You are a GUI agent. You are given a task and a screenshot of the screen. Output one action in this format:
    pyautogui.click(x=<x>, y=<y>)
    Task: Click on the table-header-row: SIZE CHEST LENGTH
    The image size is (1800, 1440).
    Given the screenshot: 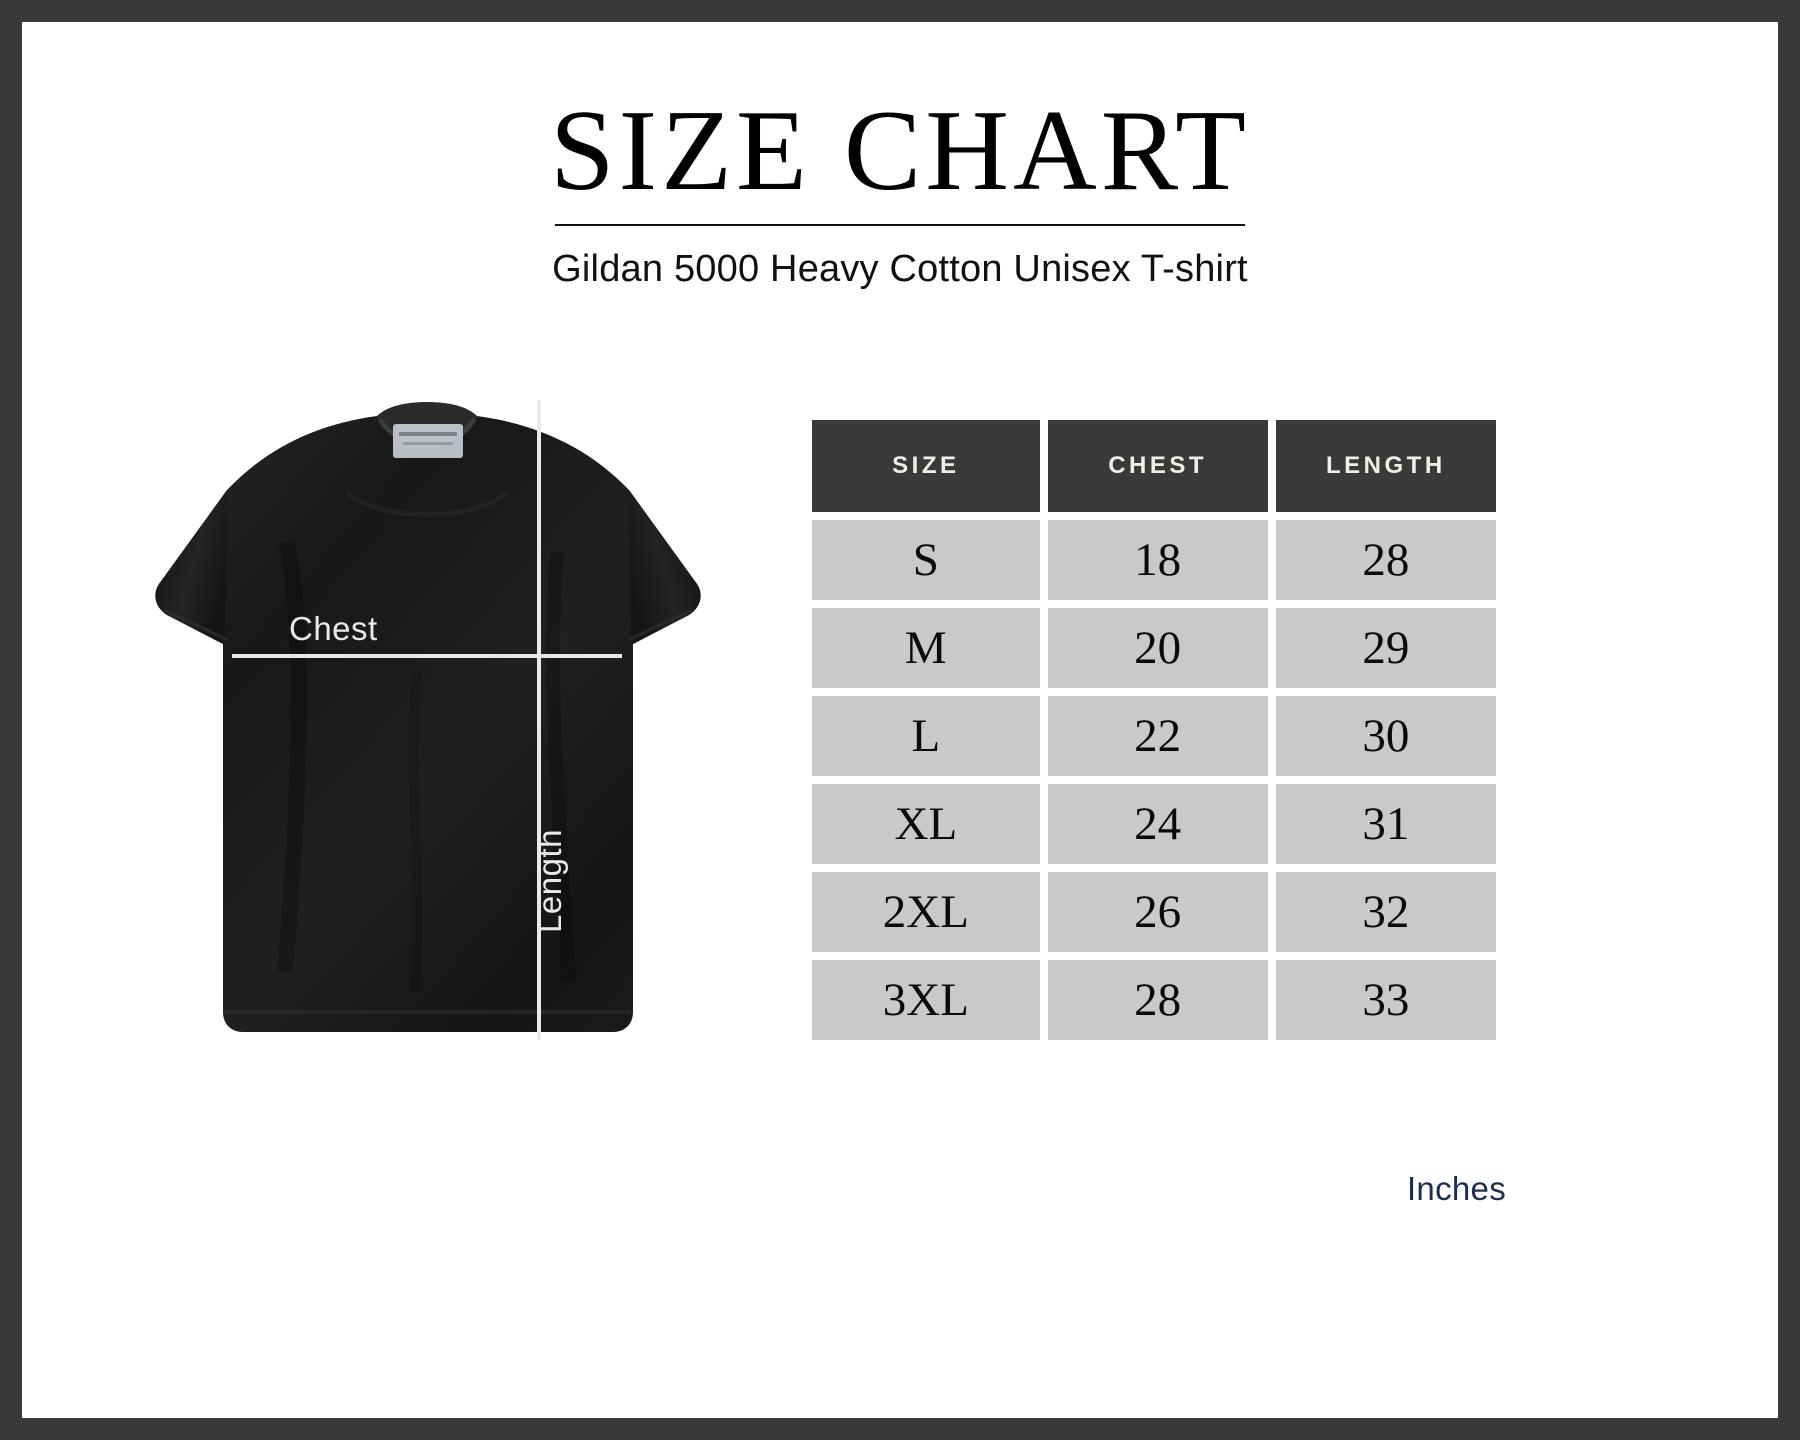 What is the action you would take?
    pyautogui.click(x=1154, y=466)
    